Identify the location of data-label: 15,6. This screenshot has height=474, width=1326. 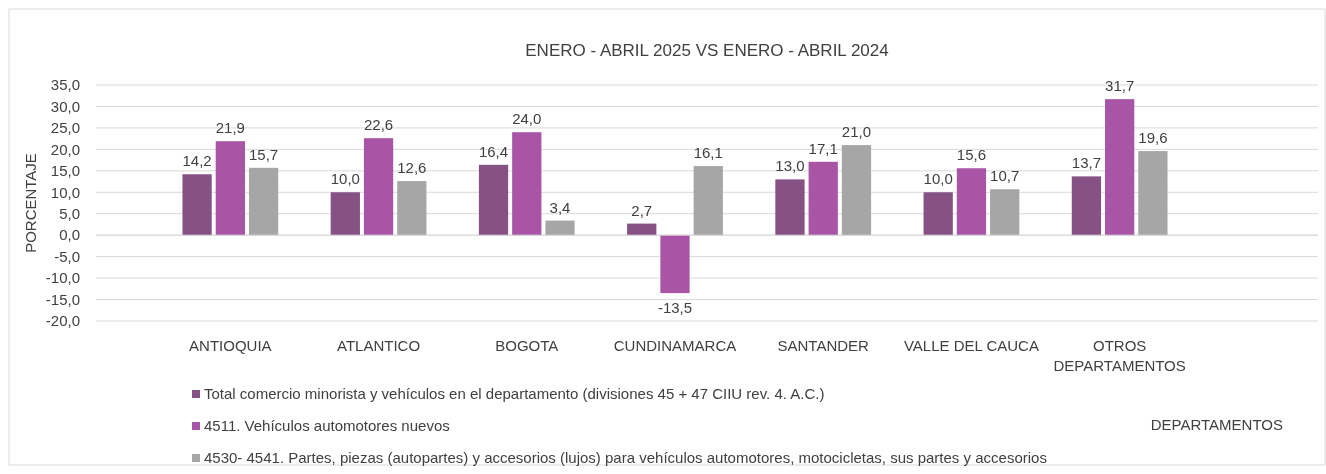
(971, 155).